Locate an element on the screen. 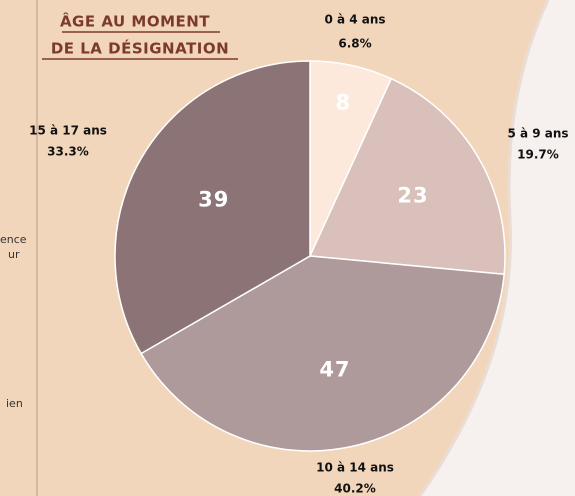 Image resolution: width=575 pixels, height=496 pixels. category-label: 15 à 17 ans is located at coordinates (68, 131).